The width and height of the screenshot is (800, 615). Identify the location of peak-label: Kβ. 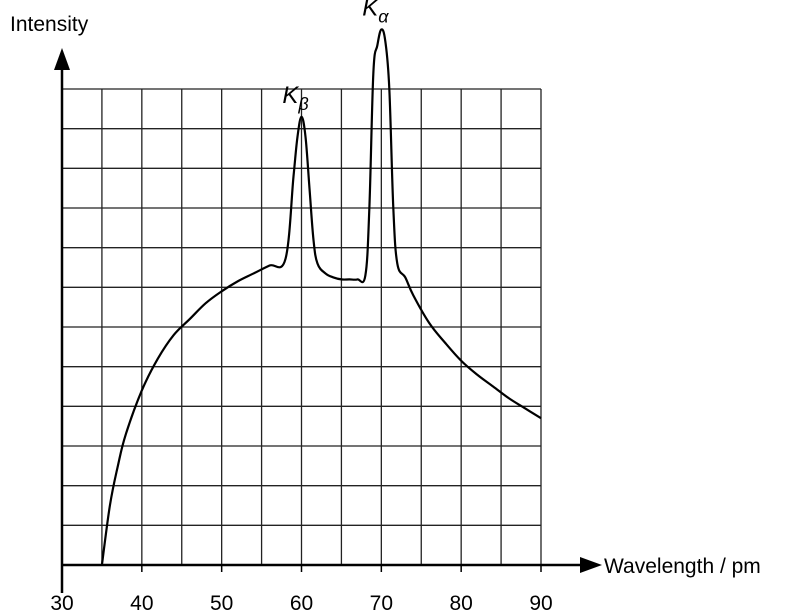
(295, 98).